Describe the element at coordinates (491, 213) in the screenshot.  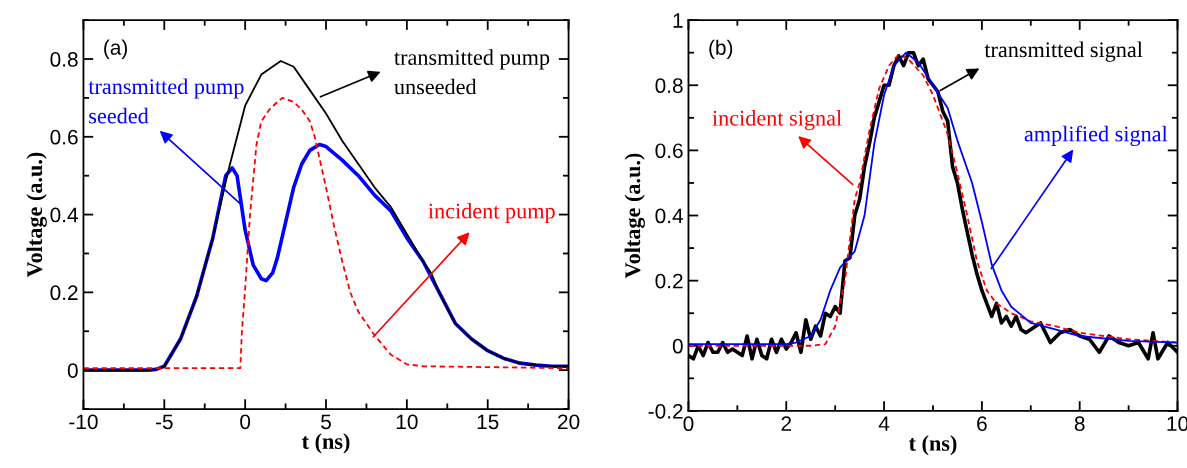
I see `annotation: incident pump` at that location.